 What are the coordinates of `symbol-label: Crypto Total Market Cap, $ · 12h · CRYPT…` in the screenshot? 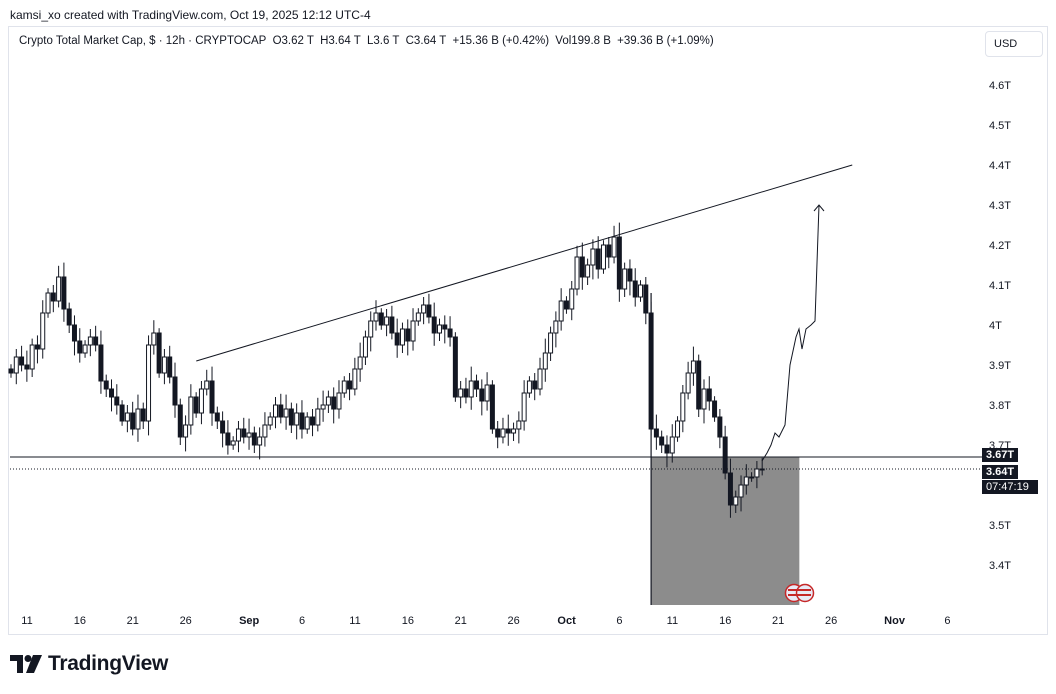 It's located at (143, 41).